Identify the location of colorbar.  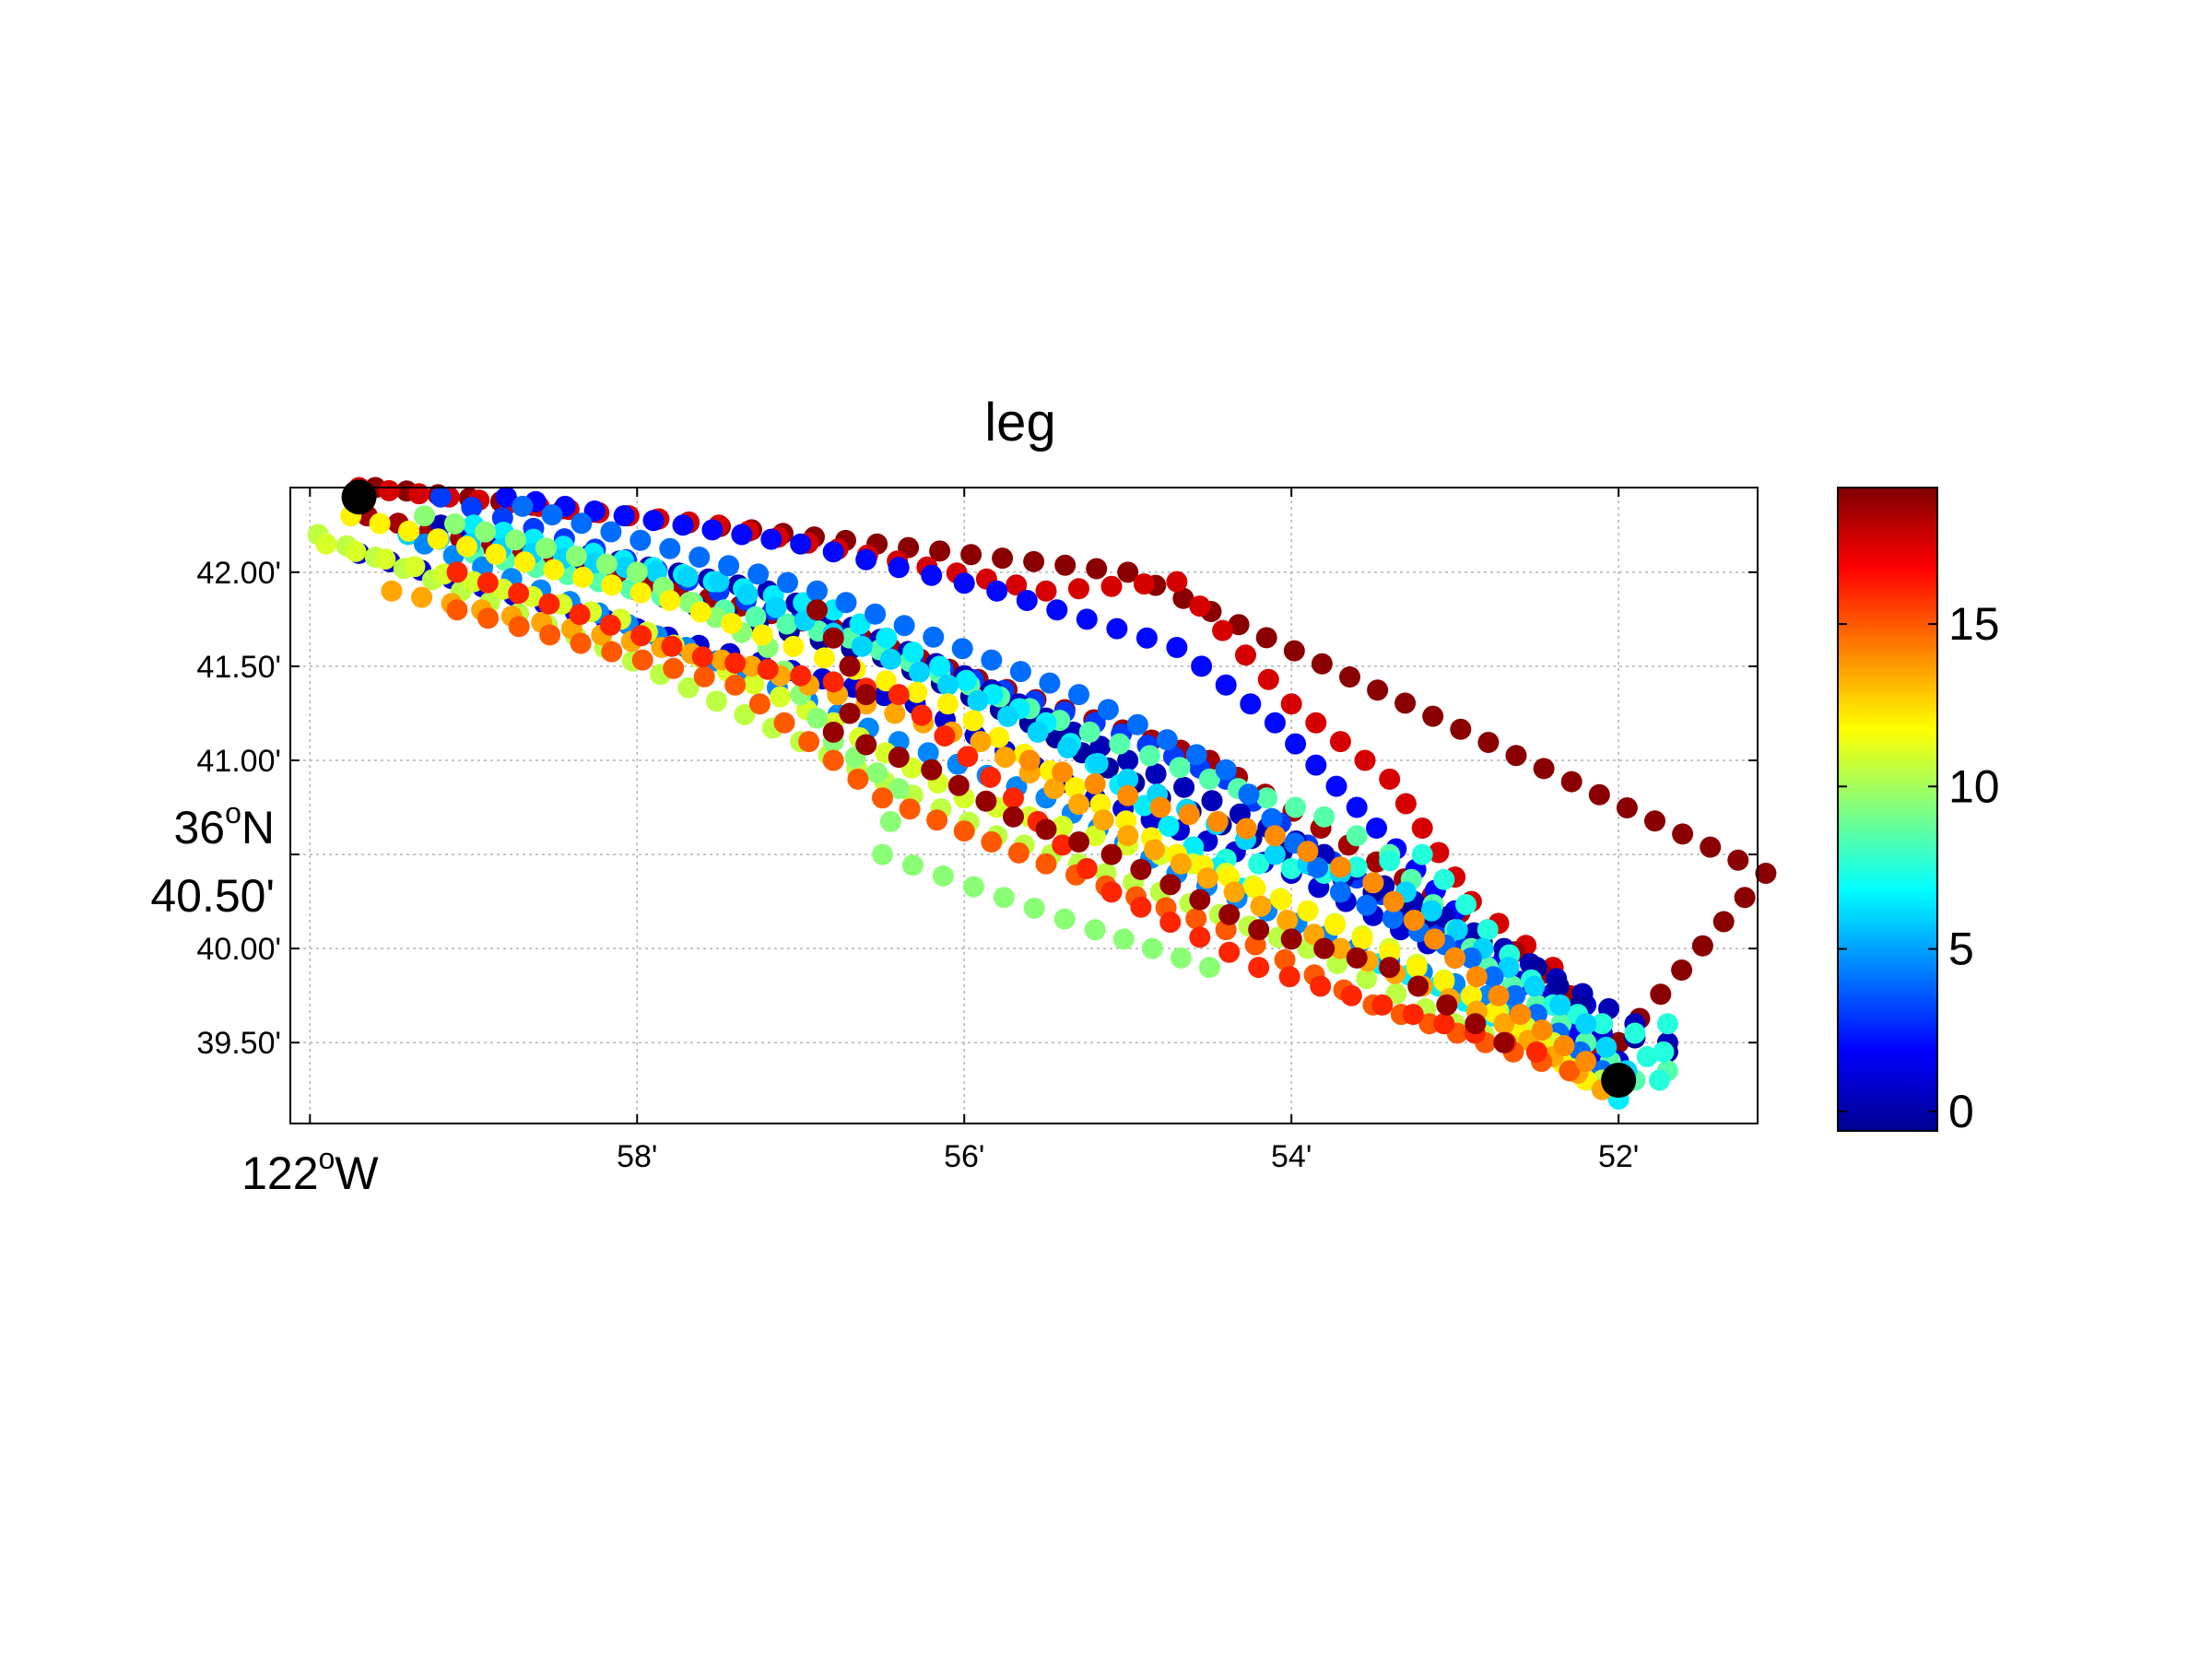
(1887, 809).